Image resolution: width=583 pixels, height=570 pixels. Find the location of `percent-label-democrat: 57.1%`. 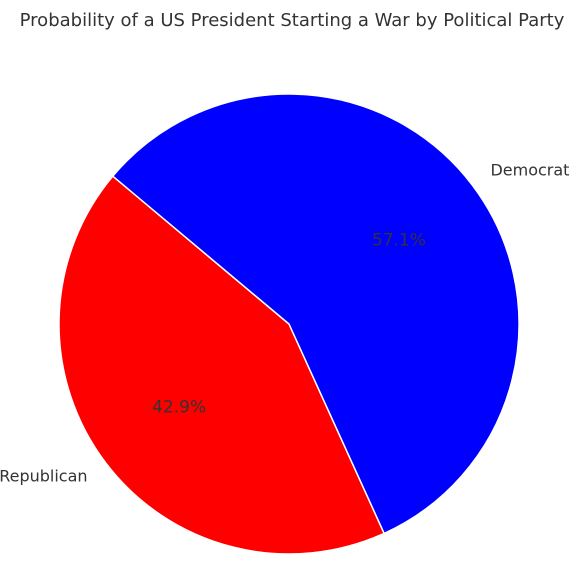

percent-label-democrat: 57.1% is located at coordinates (399, 241).